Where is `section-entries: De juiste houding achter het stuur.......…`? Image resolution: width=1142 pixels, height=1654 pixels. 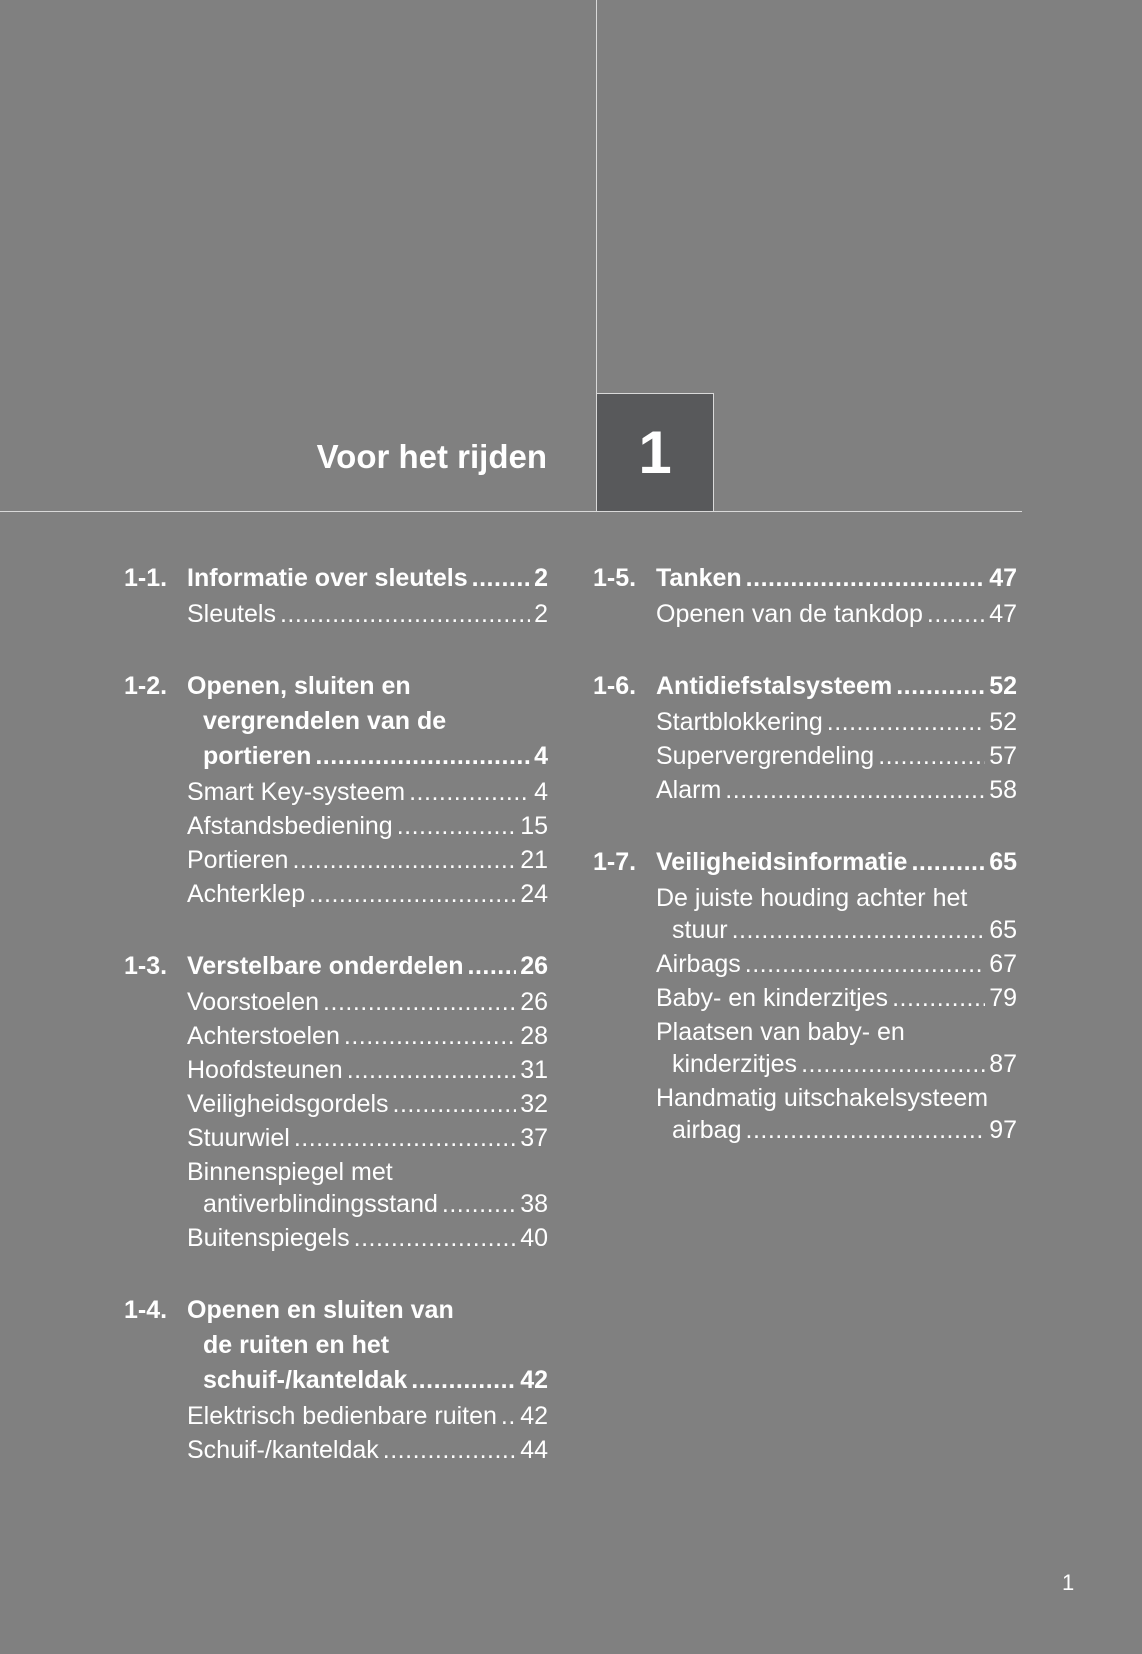
section-entries: De juiste houding achter het stuur.......… is located at coordinates (836, 1014).